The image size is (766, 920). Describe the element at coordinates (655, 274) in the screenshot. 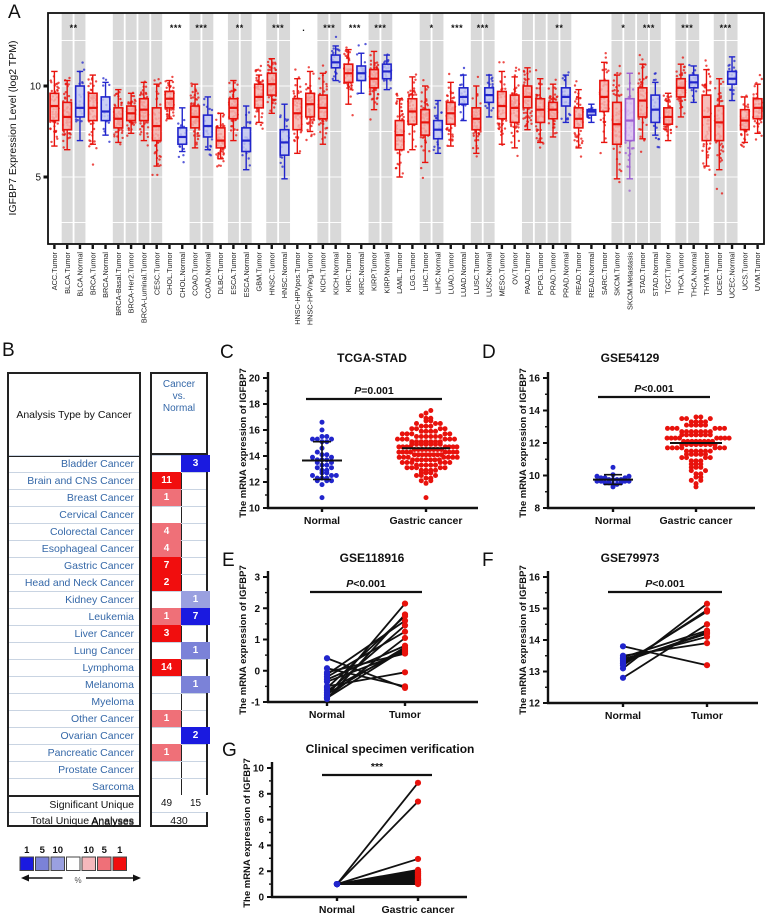

I see `x-axis-label: STAD.Normal` at that location.